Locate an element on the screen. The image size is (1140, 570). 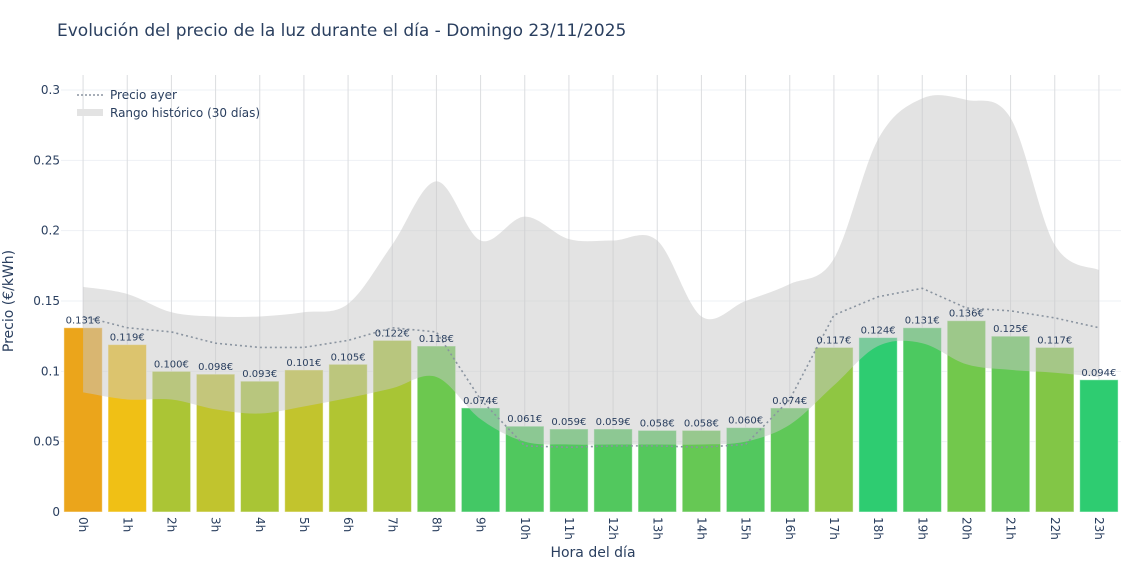
y-tick-label: 0.3 is located at coordinates (50, 90).